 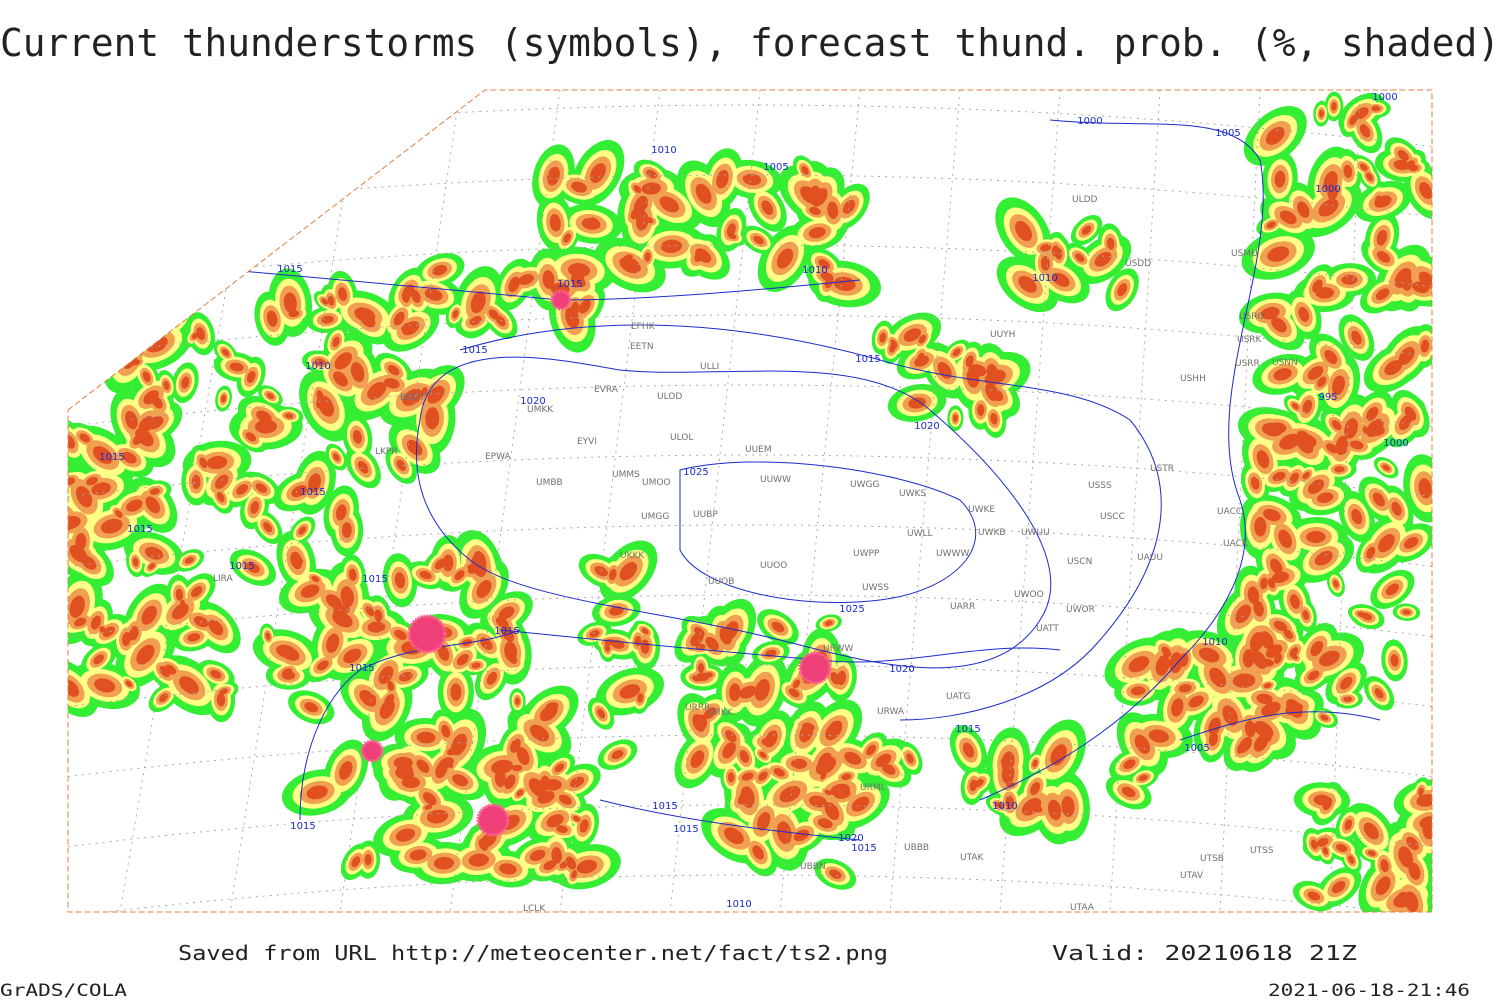 What do you see at coordinates (549, 483) in the screenshot?
I see `station-code: UMBB` at bounding box center [549, 483].